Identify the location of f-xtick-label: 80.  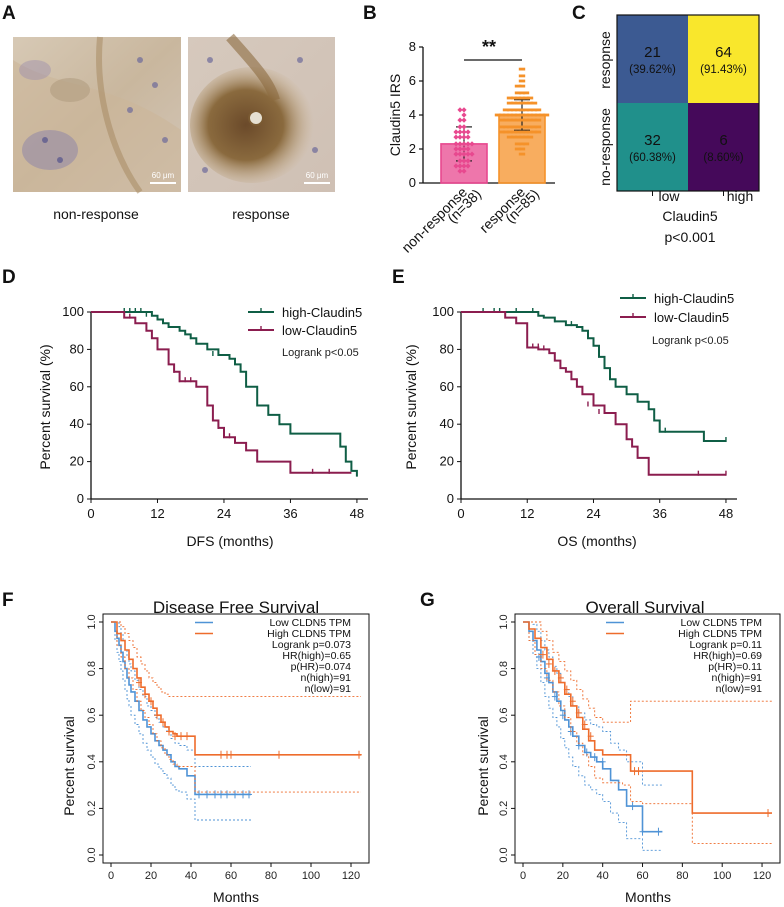
(271, 876).